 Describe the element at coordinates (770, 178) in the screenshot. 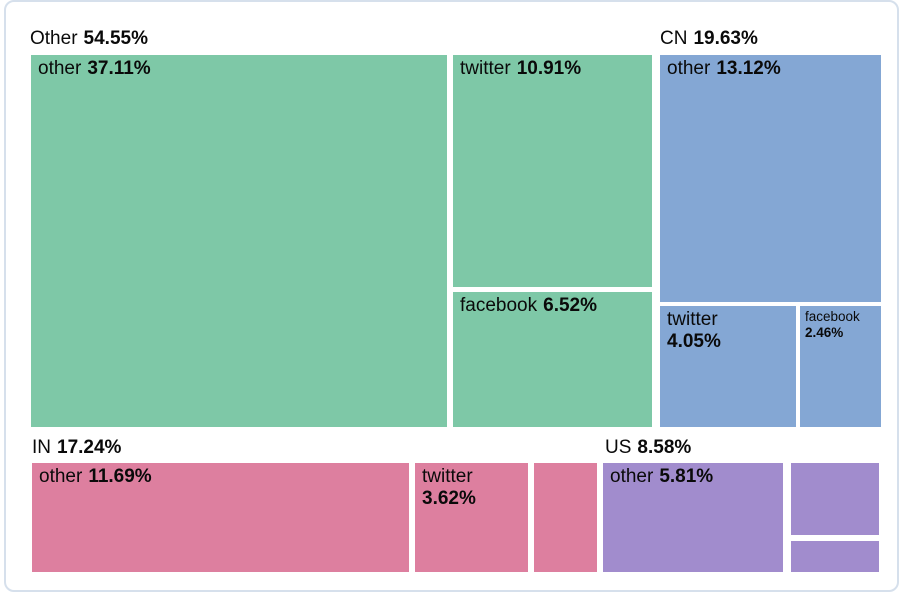

I see `treemap-cell-cn-other: other 13.12%` at that location.